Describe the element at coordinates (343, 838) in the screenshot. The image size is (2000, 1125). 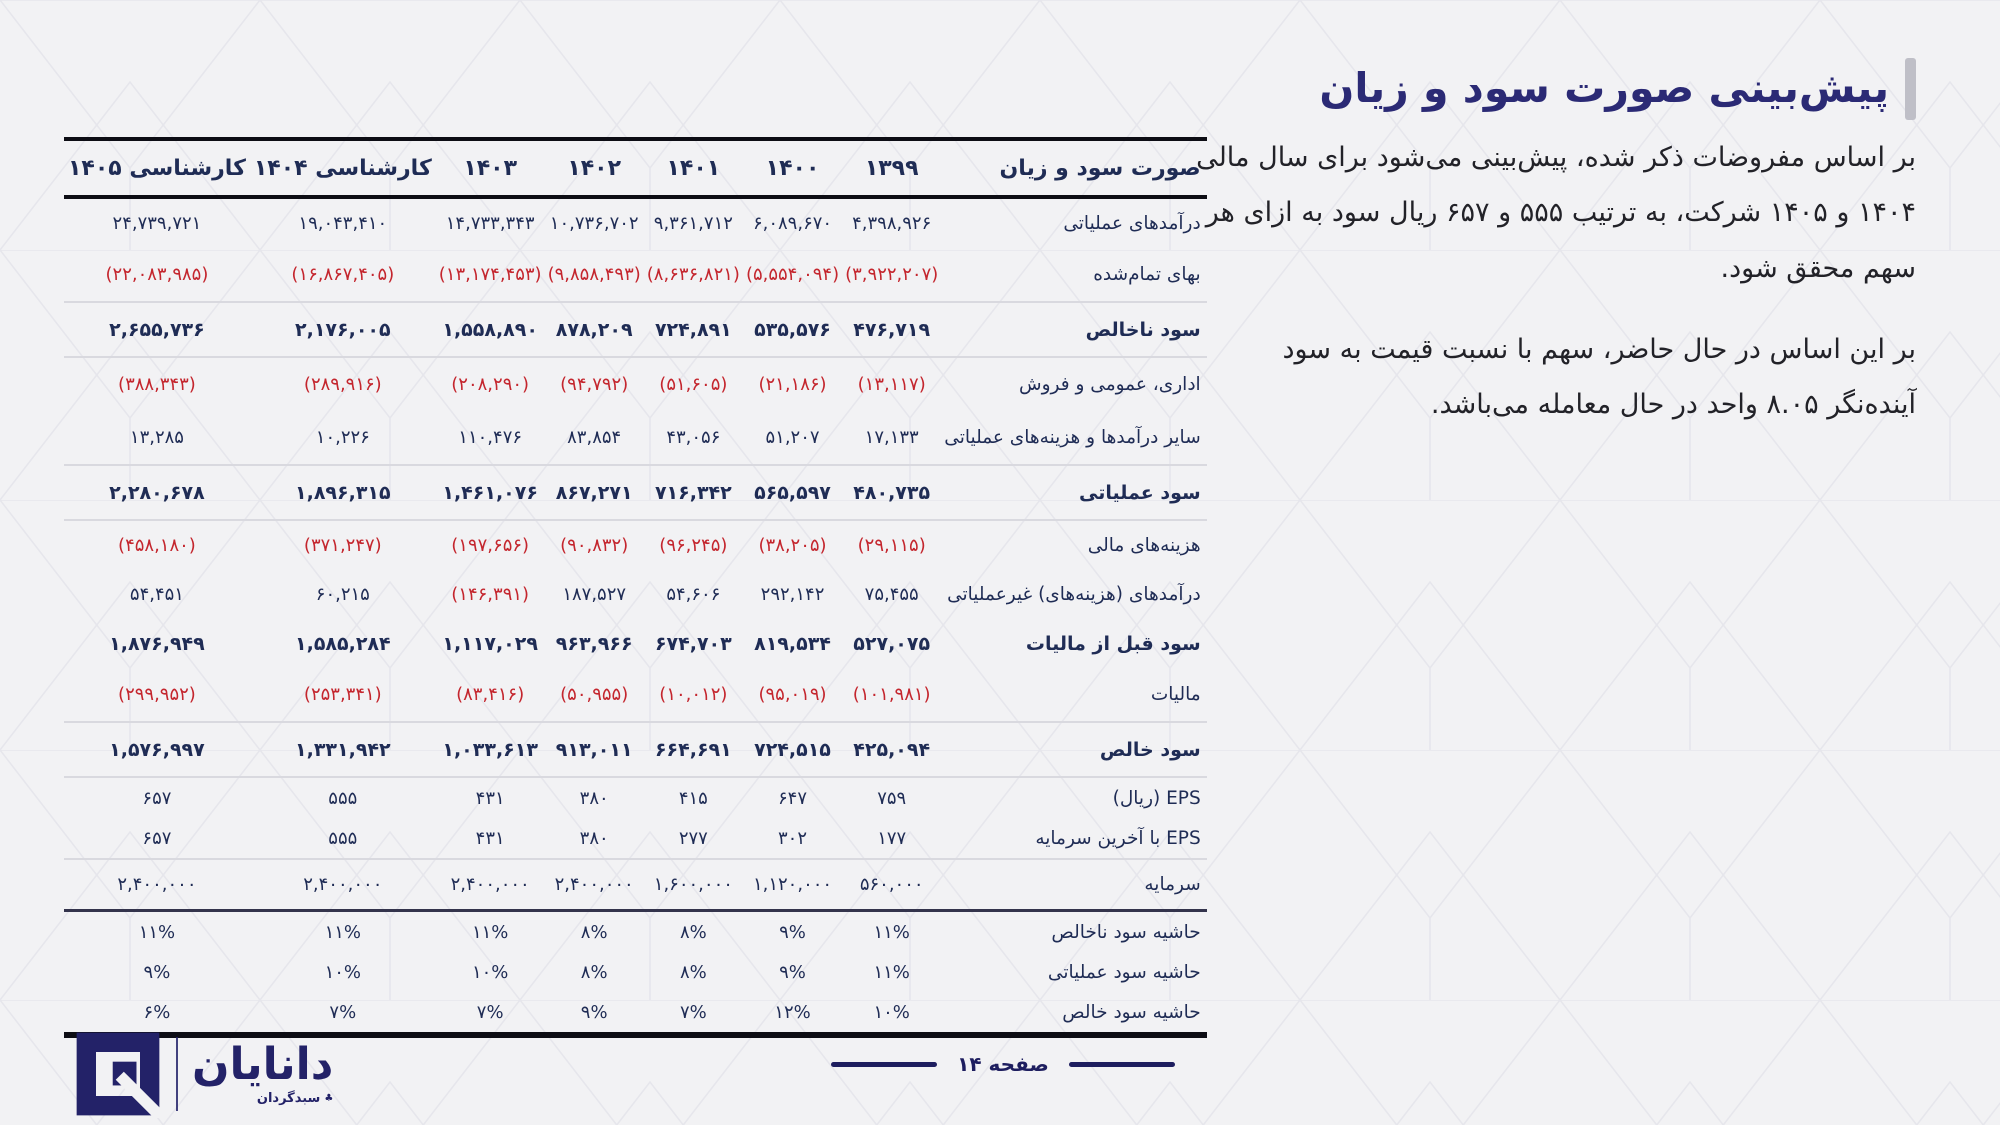
I see `cell-value: ۵۵۵` at that location.